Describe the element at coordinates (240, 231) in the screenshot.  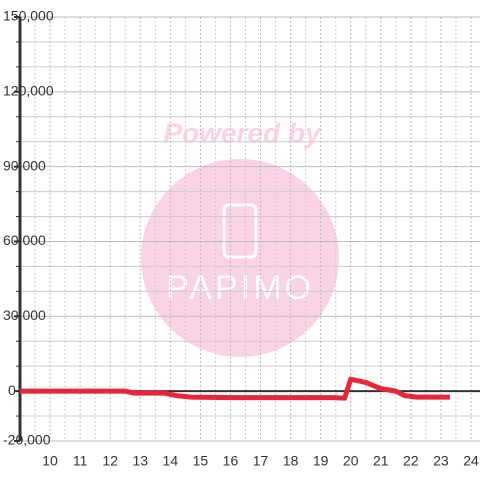
I see `watermark-phone` at that location.